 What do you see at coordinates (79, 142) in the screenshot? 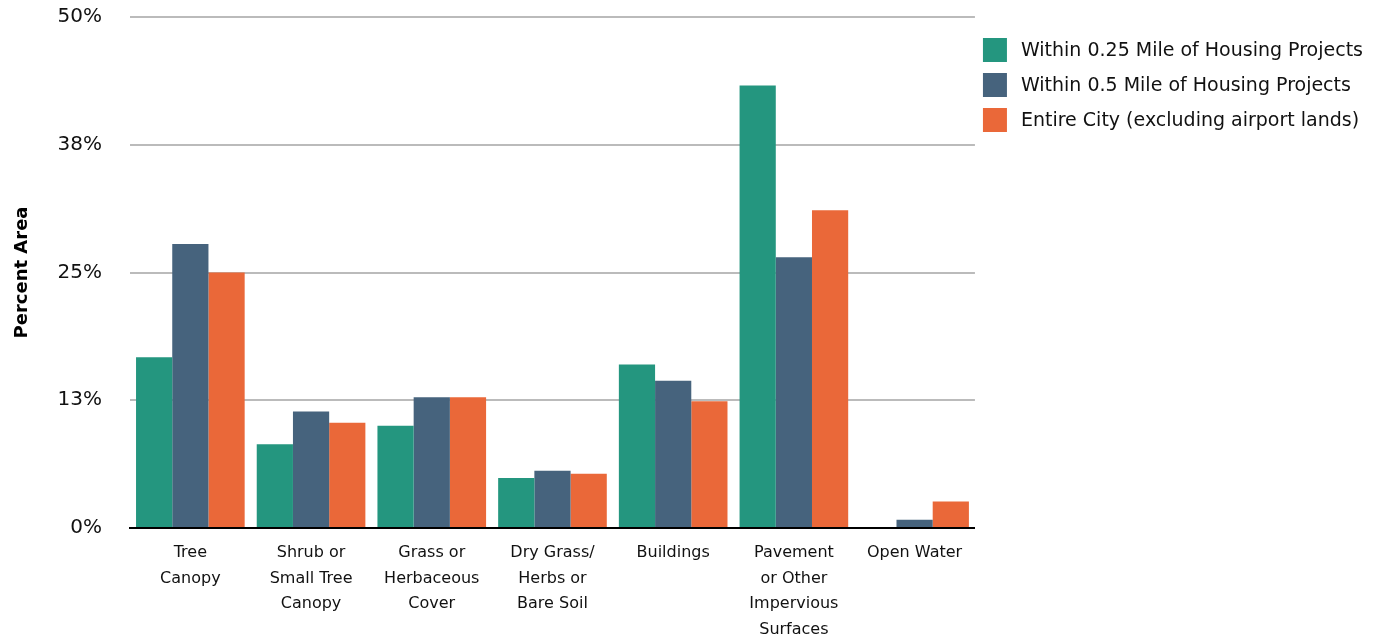
I see `y-tick-label: 38%` at bounding box center [79, 142].